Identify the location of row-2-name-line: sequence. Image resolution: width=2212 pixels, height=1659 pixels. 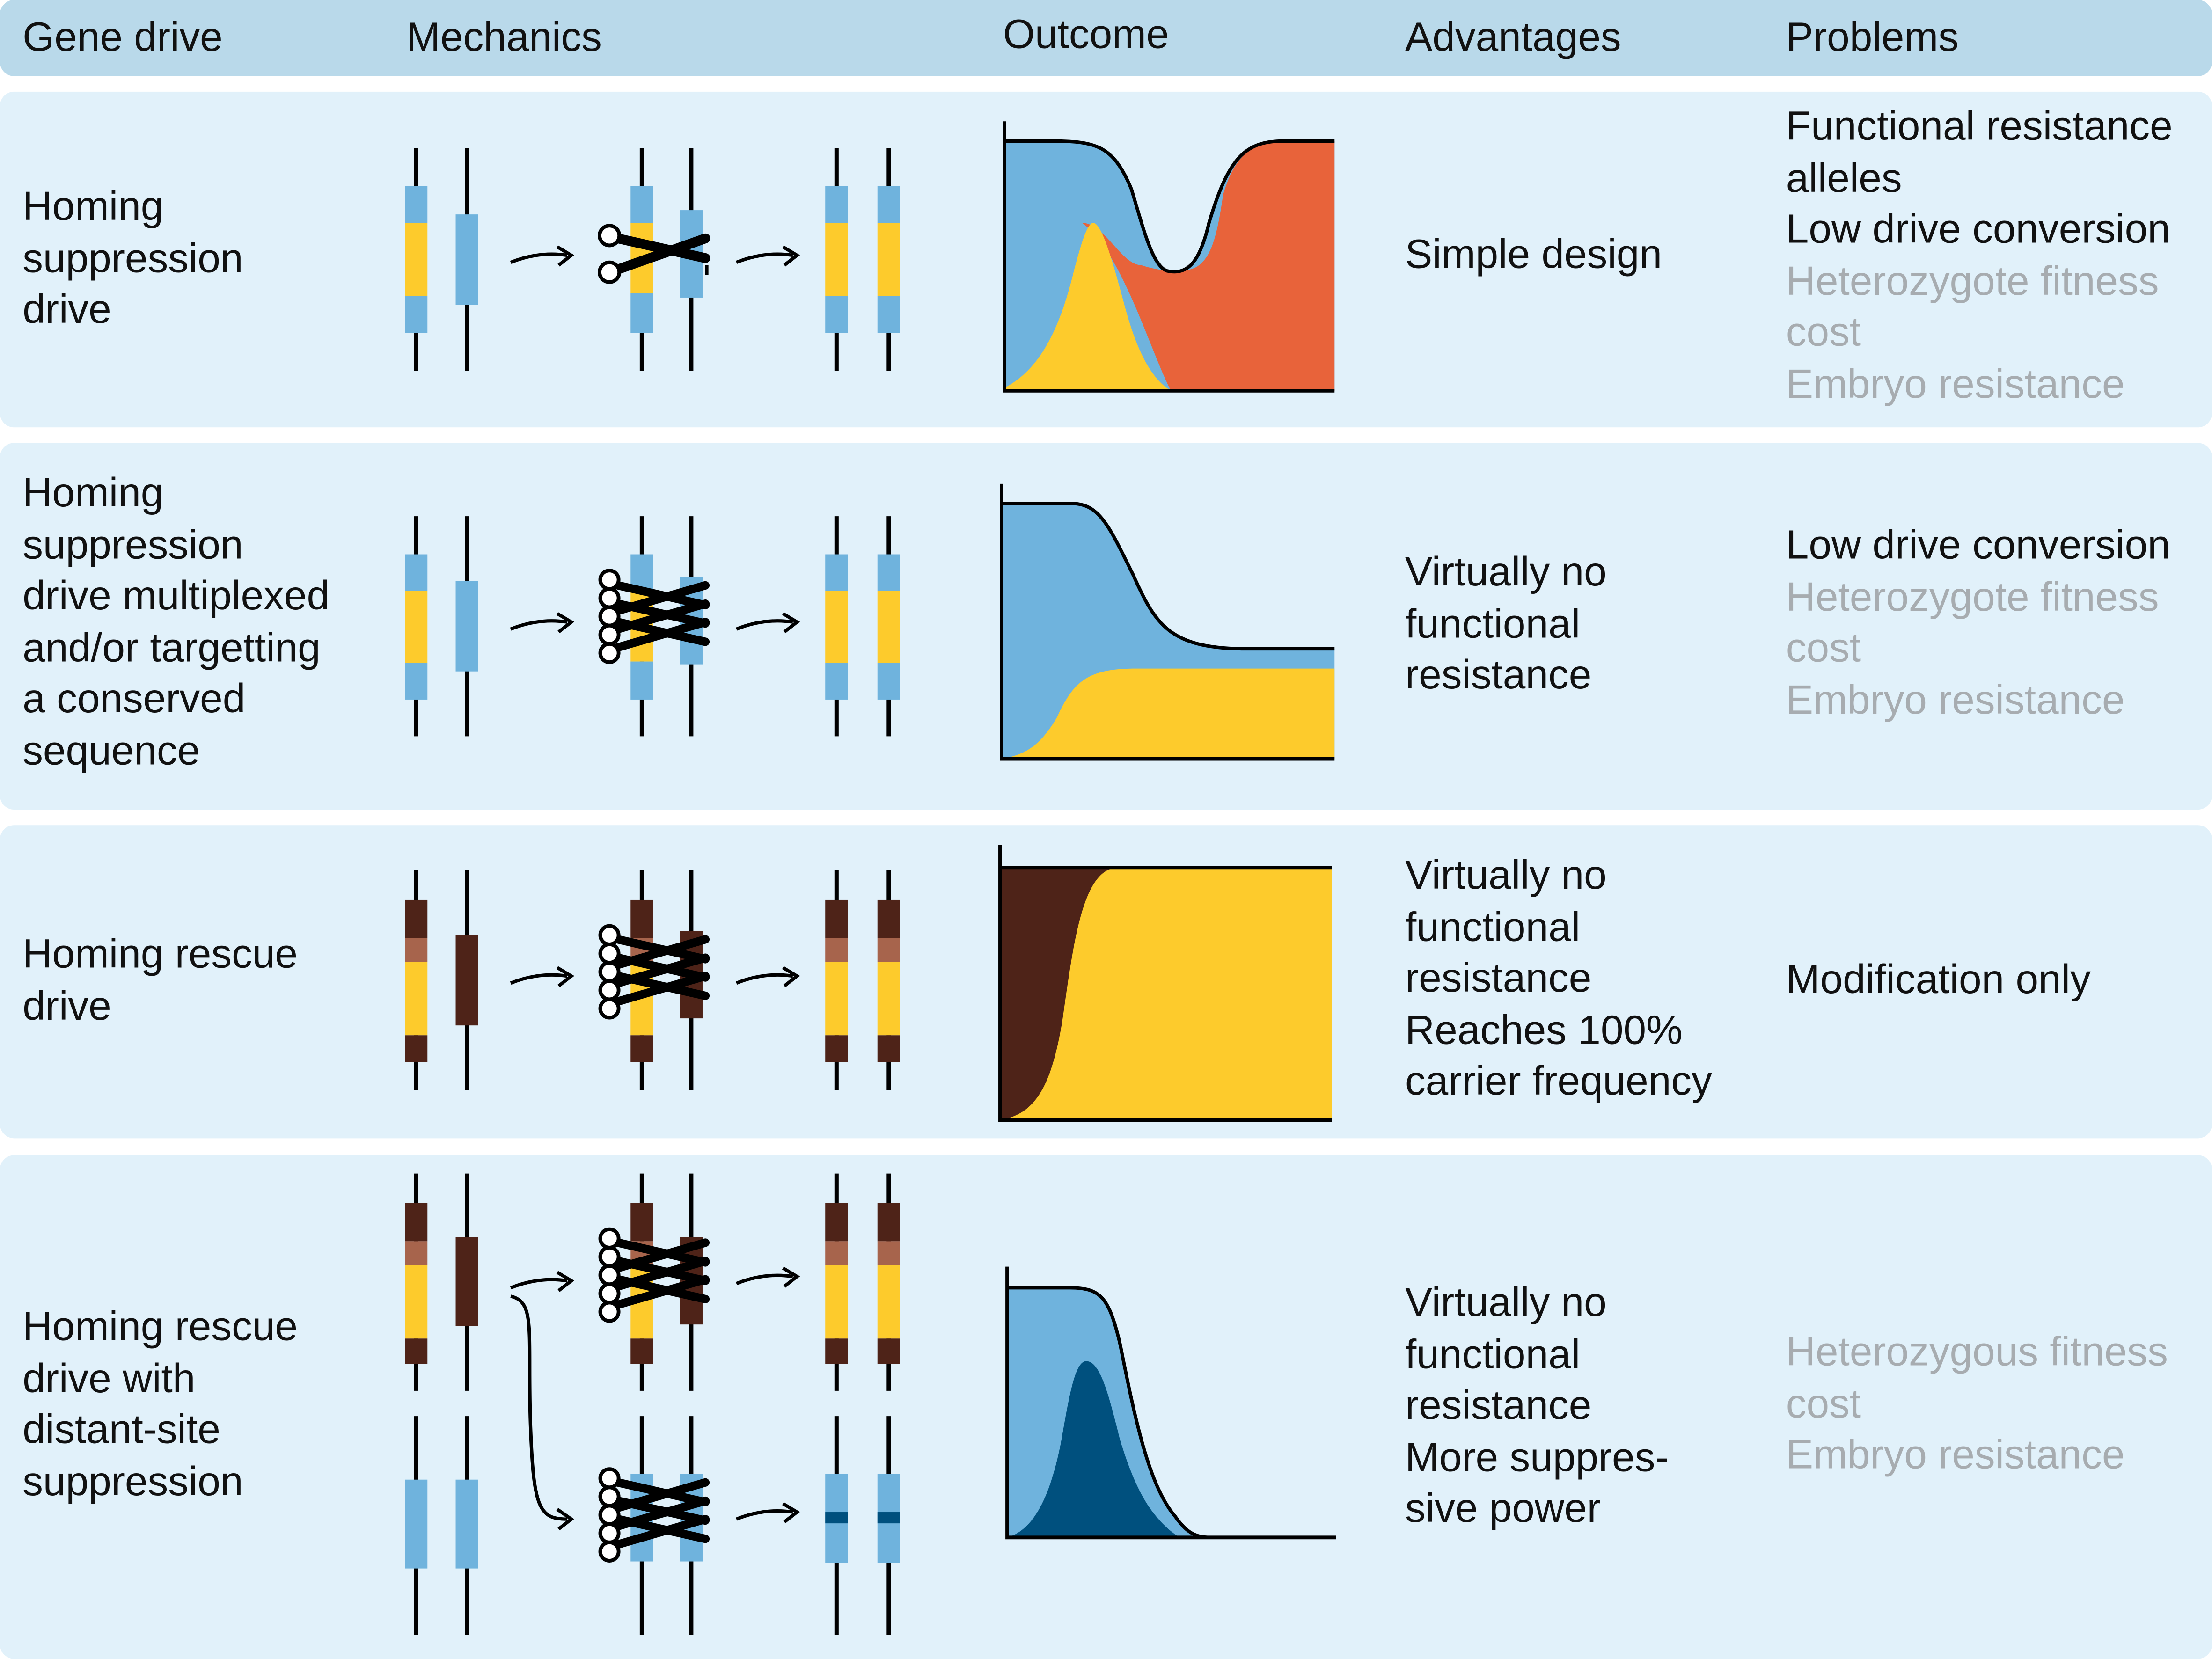
(111, 751).